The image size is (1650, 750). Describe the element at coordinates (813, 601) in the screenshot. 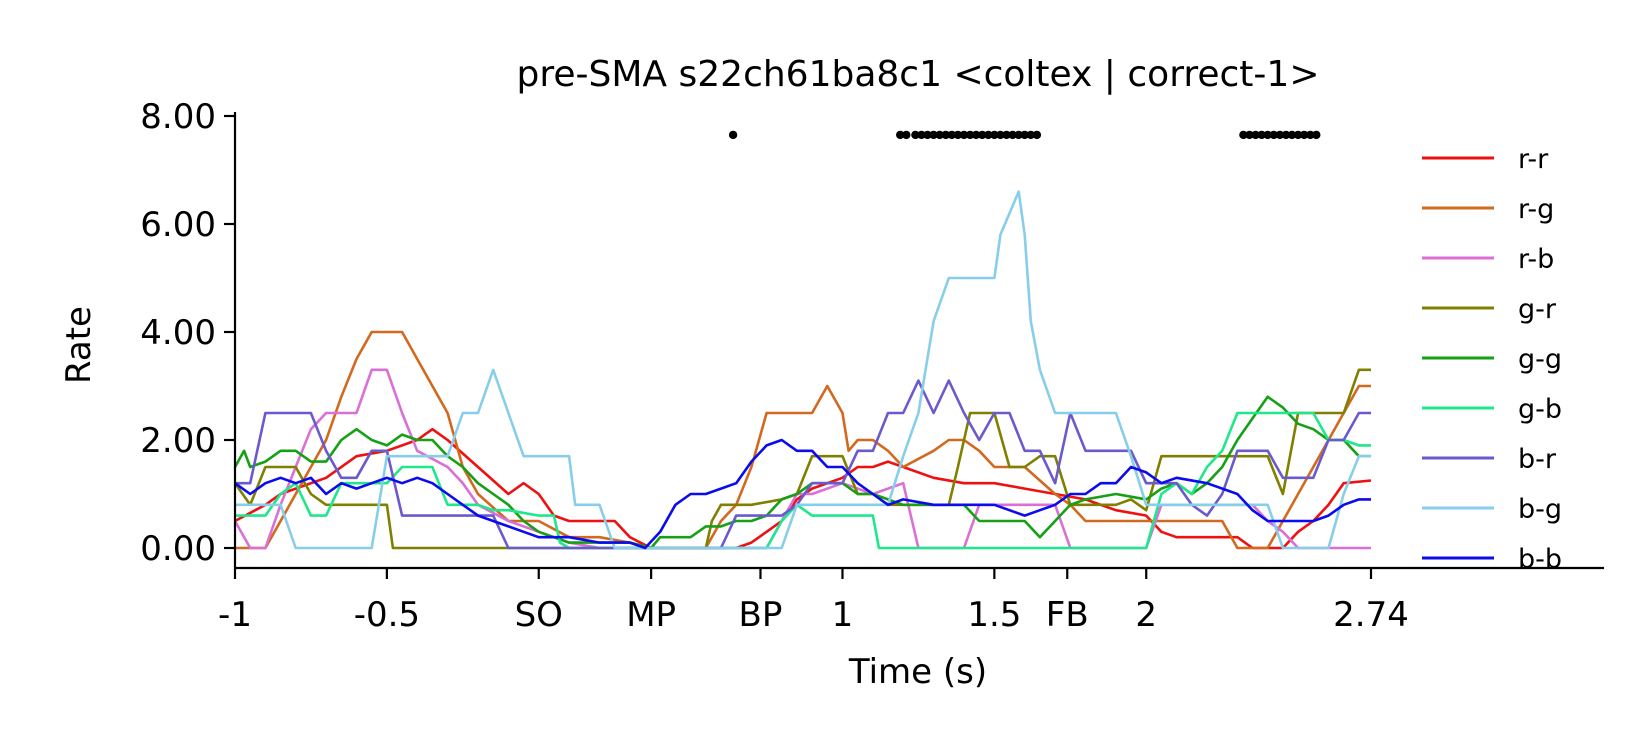

I see `x-axis-ticks: -1 -0.5 SO MP BP 1 1.5 FB 2 2.74` at that location.